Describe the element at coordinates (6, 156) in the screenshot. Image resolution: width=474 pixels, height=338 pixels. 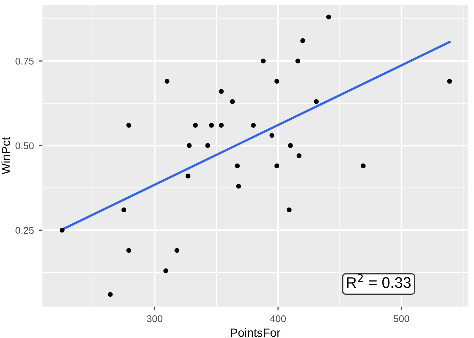
I see `y-axis-title: WinPct` at that location.